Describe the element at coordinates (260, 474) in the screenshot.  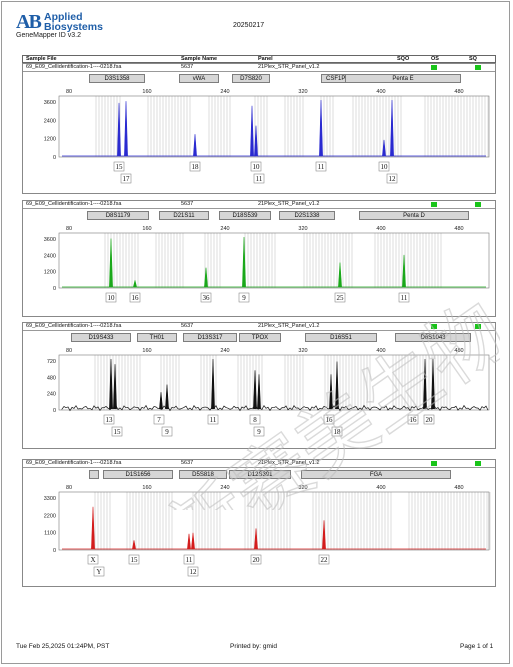
I see `marker-label: D12S391` at that location.